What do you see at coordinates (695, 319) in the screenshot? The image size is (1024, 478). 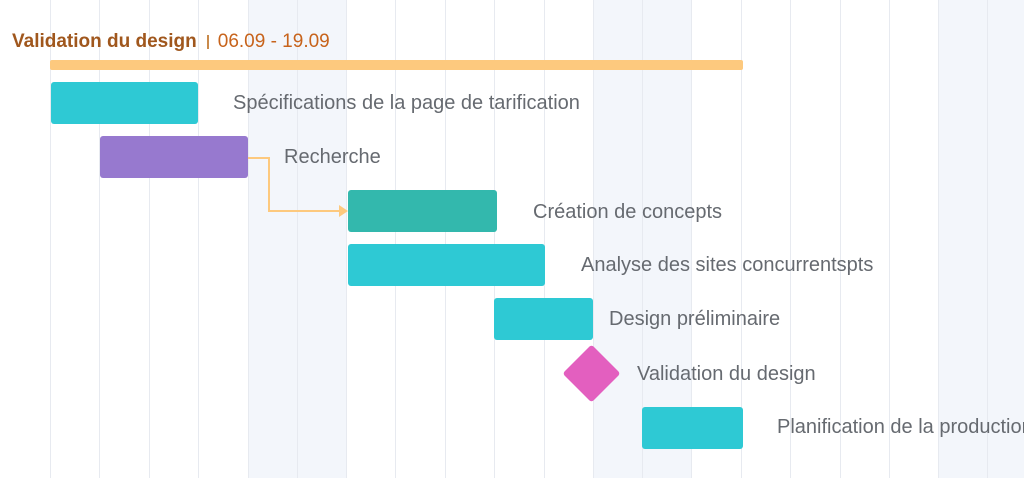 I see `task-label-design-preliminaire: Design préliminaire` at bounding box center [695, 319].